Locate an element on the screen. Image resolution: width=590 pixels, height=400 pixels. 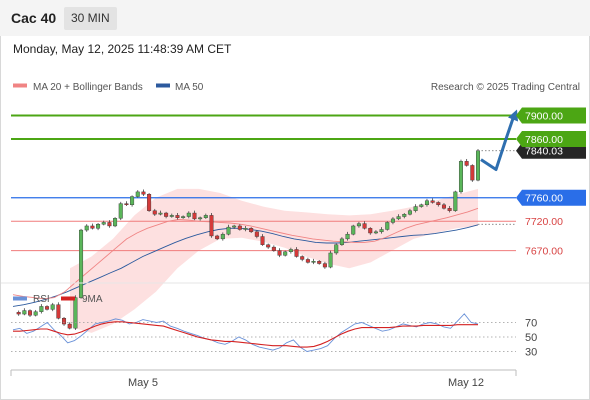
level-tag-label: 7900.00 is located at coordinates (544, 116).